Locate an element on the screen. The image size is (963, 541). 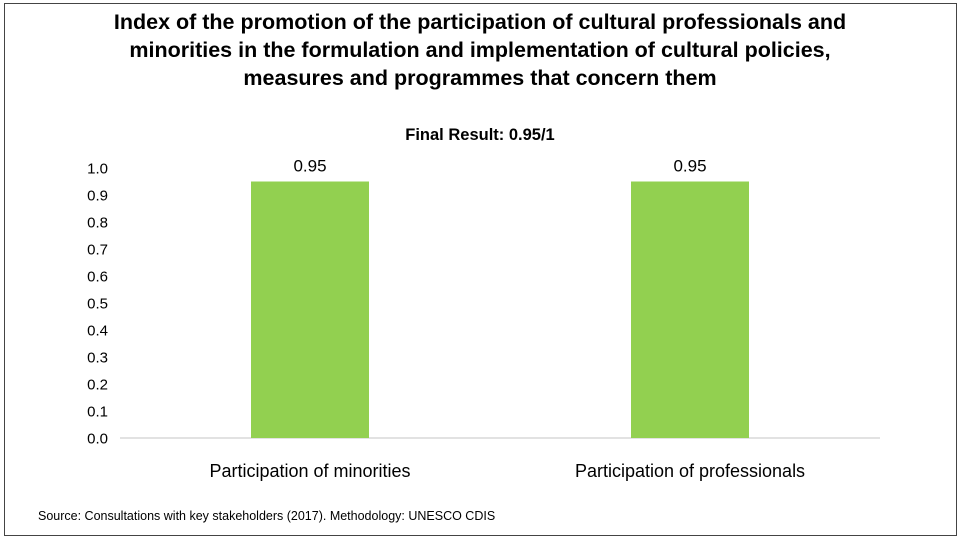
y-tick-label: 0.3 is located at coordinates (97, 358).